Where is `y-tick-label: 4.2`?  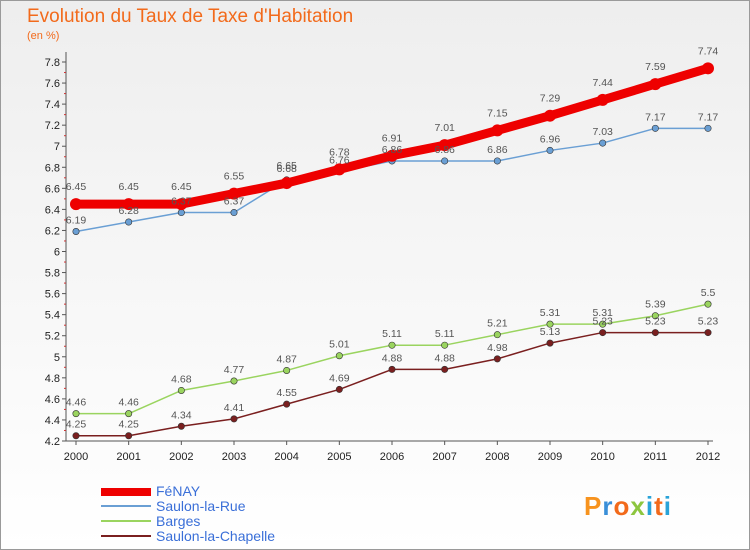
y-tick-label: 4.2 is located at coordinates (52, 442).